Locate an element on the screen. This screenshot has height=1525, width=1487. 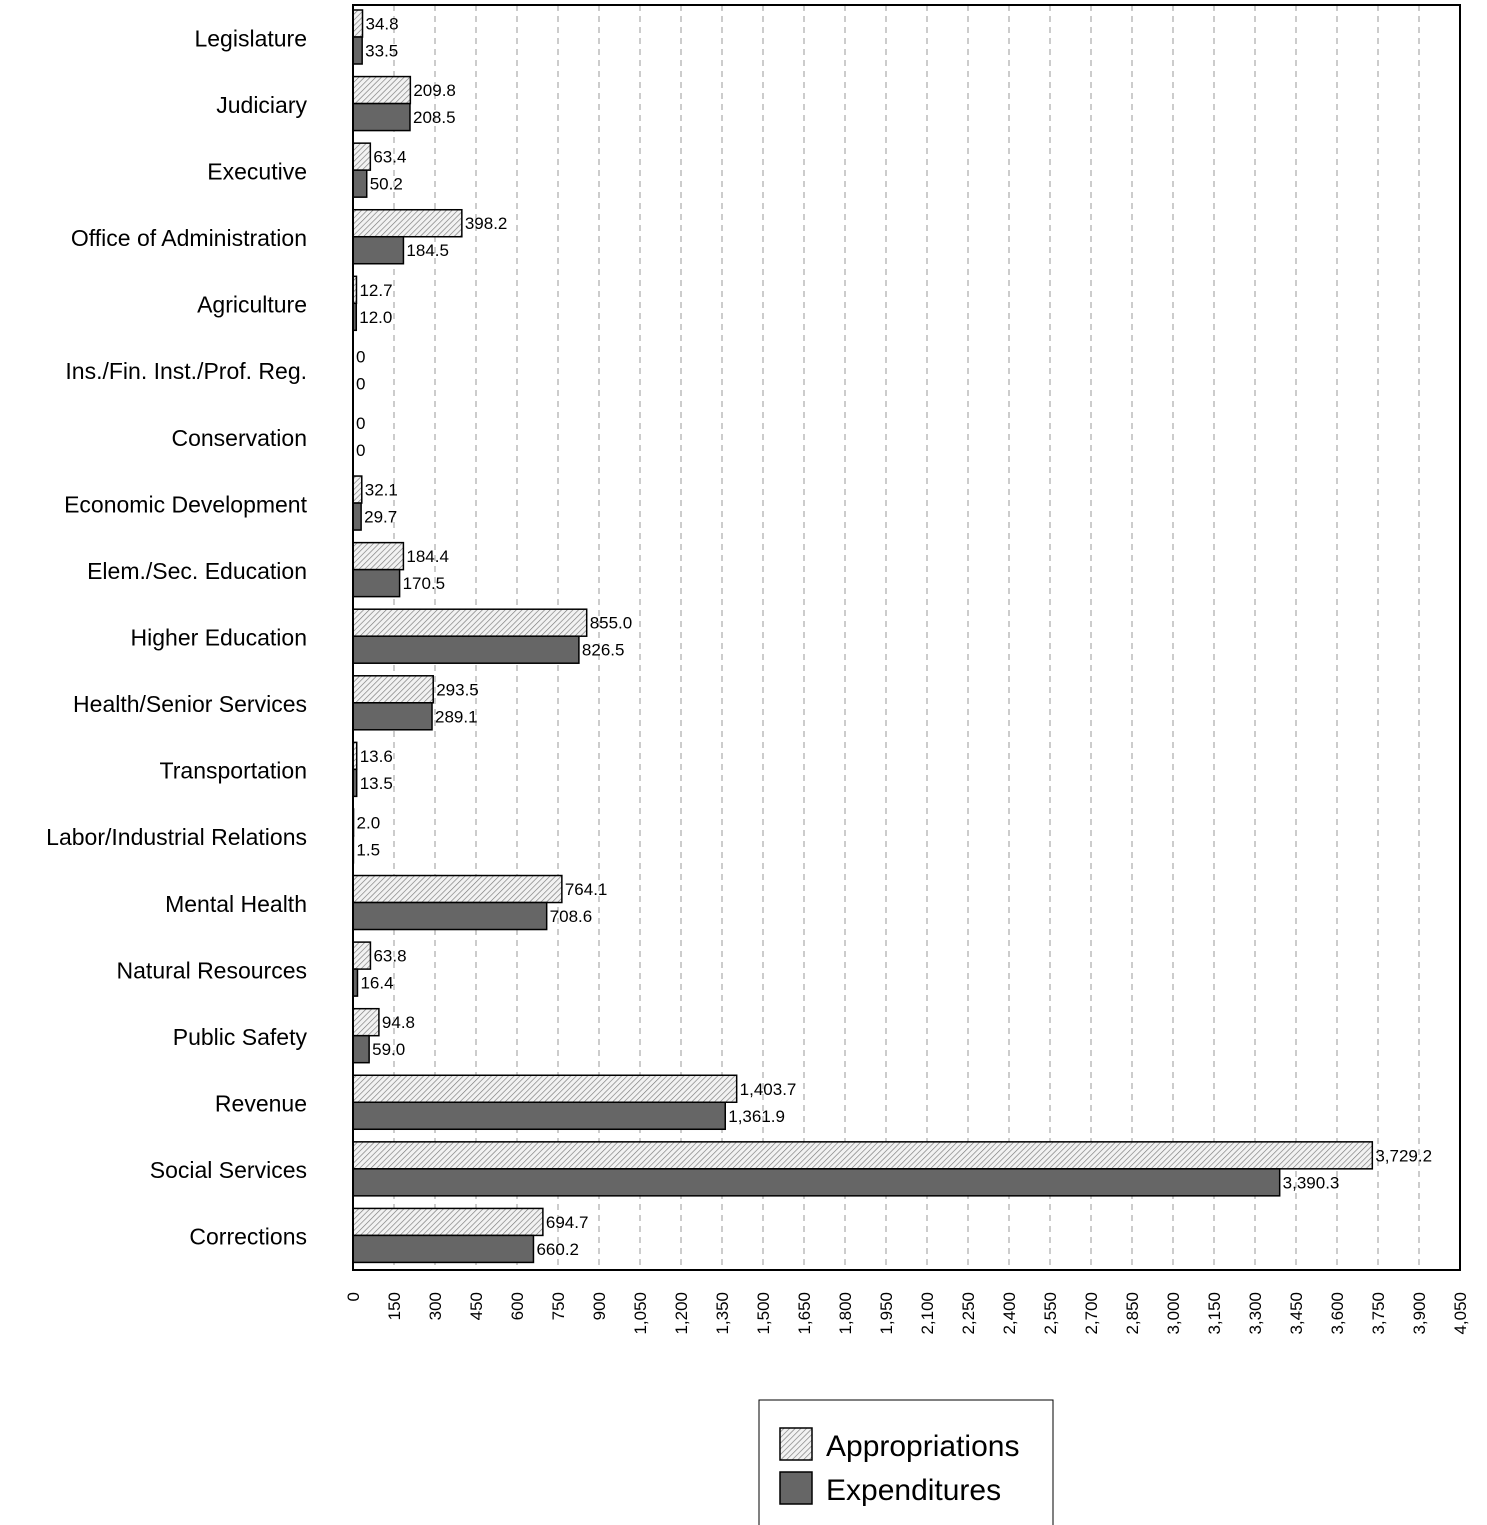
x-tick-label: 3,000 is located at coordinates (1173, 1313).